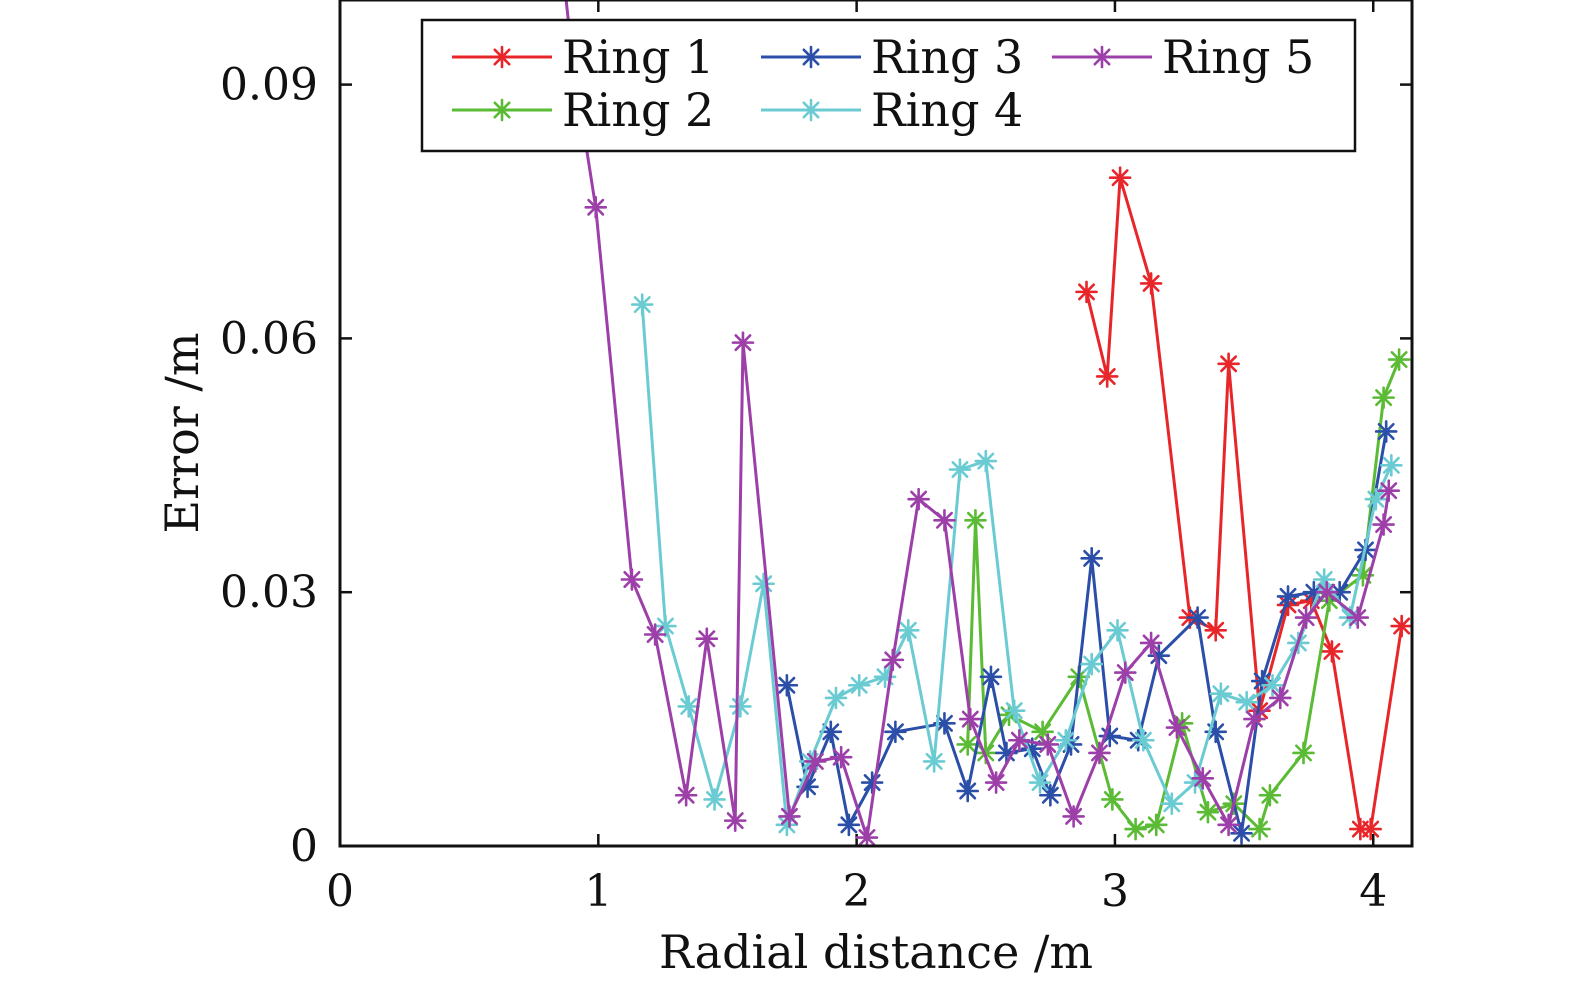  I want to click on x-tick-label: 0, so click(340, 891).